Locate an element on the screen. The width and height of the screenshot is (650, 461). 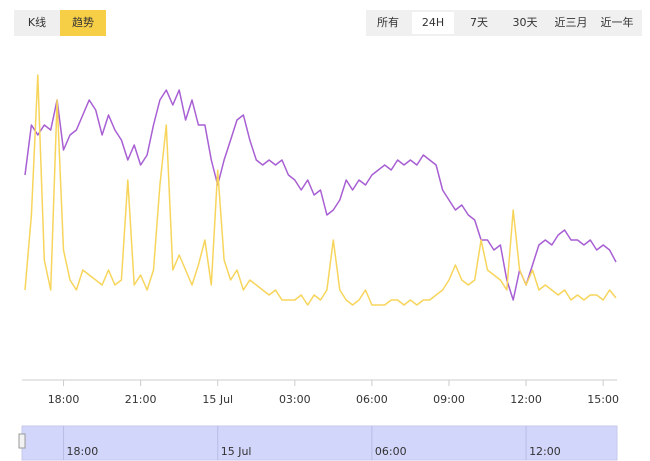
range-label: 近三月 is located at coordinates (571, 22).